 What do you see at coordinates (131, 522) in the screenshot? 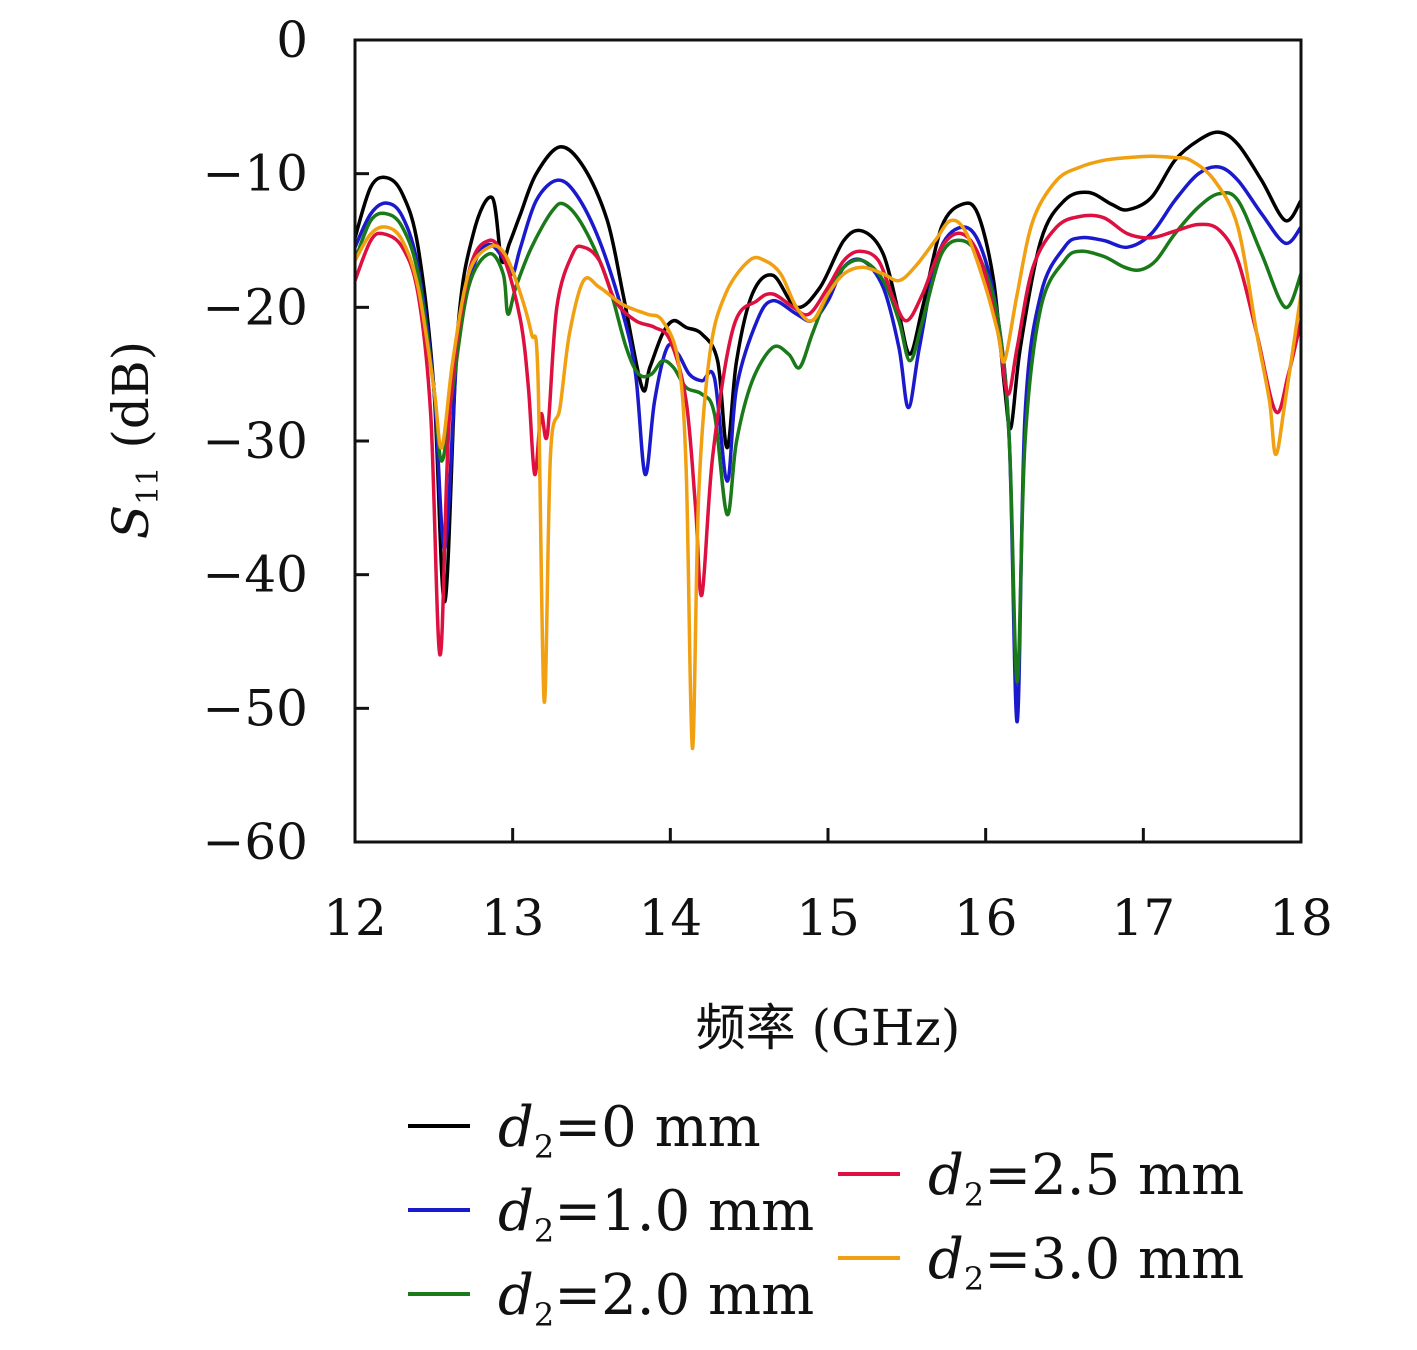
I see `y-axis-title-main: S` at bounding box center [131, 522].